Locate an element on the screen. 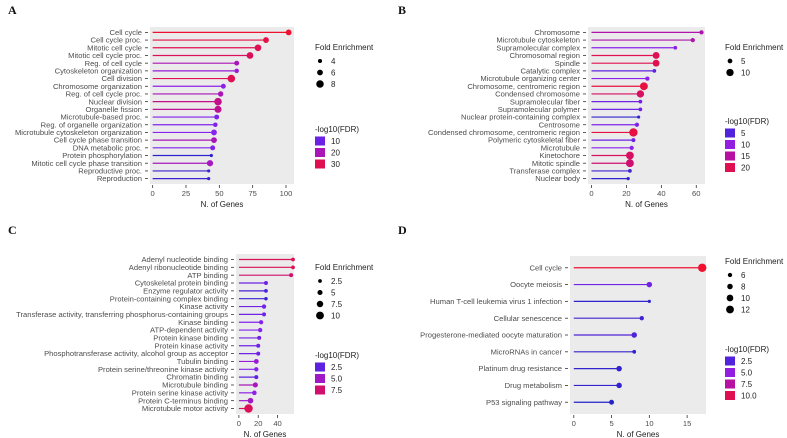 This screenshot has width=787, height=438. category-label: Protein kinase activity is located at coordinates (192, 345).